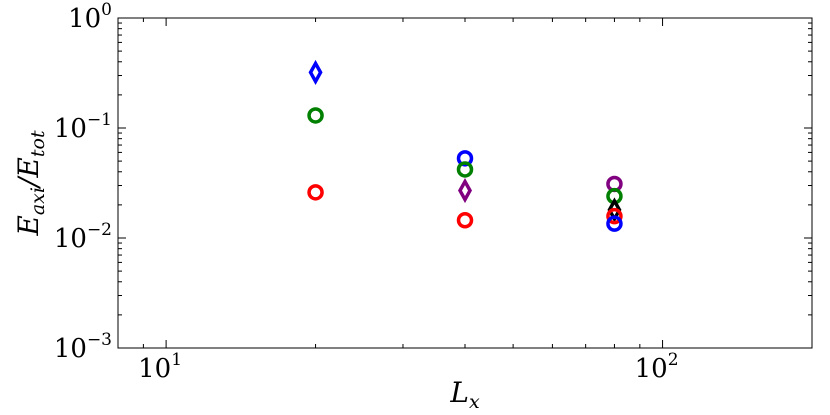 This screenshot has height=415, width=830. Describe the element at coordinates (408, 367) in the screenshot. I see `x-tick-labels: 10¹ 10²` at that location.